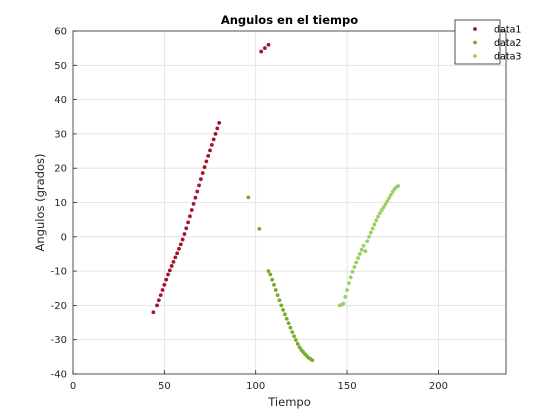 The width and height of the screenshot is (560, 420). What do you see at coordinates (73, 386) in the screenshot?
I see `x-tick-label: 0` at bounding box center [73, 386].